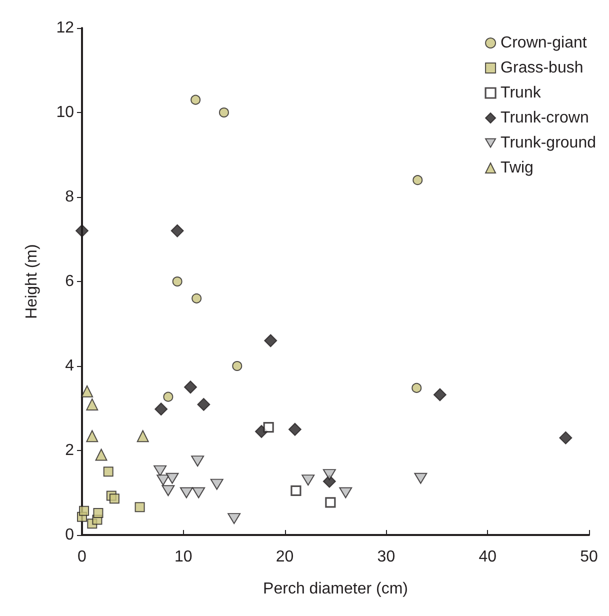  Describe the element at coordinates (65, 112) in the screenshot. I see `y-tick-label: 10` at that location.